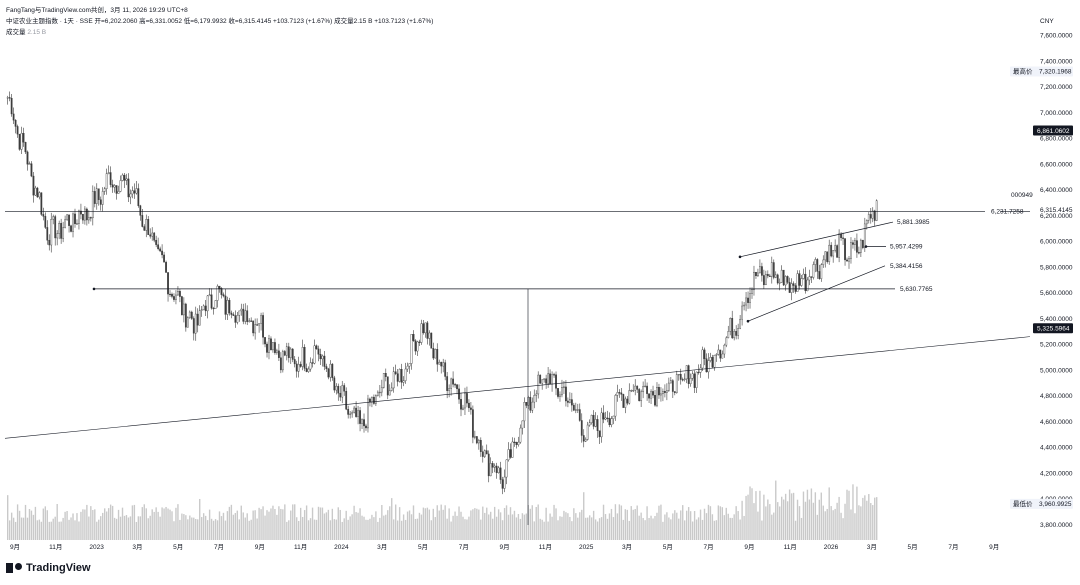  What do you see at coordinates (748, 321) in the screenshot?
I see `channel-bottom-anchor` at bounding box center [748, 321].